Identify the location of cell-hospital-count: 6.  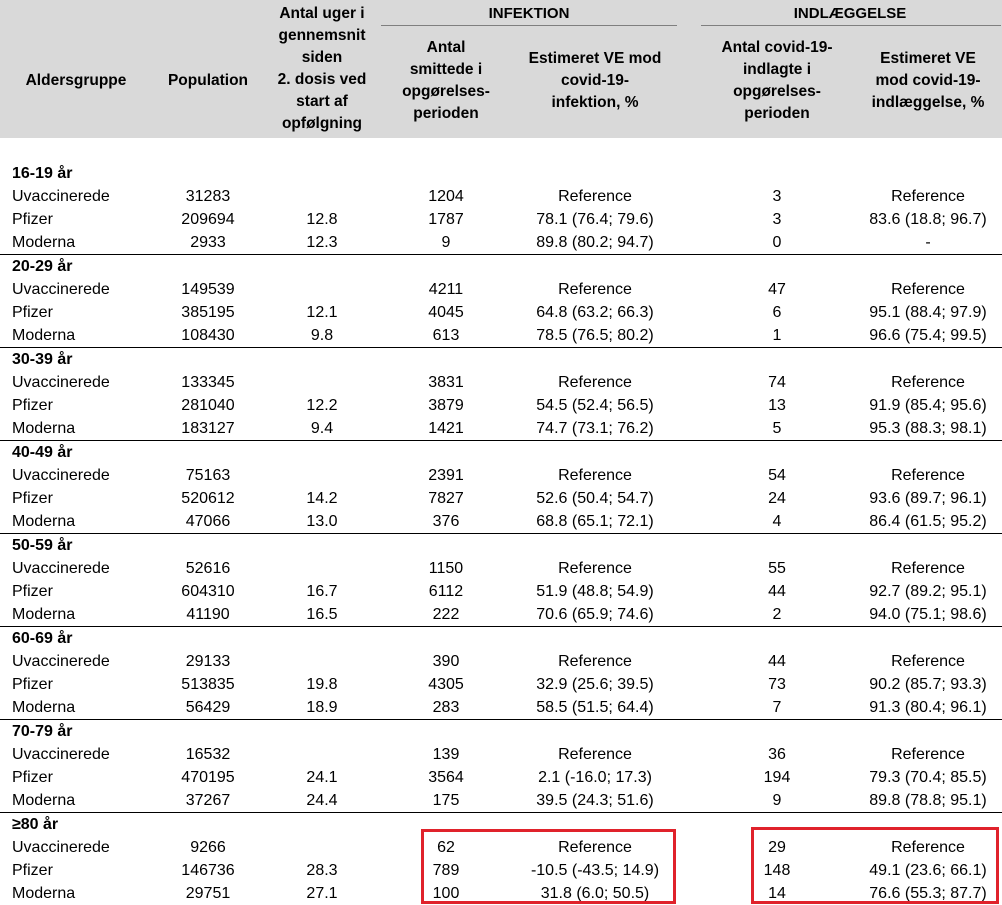
(777, 312).